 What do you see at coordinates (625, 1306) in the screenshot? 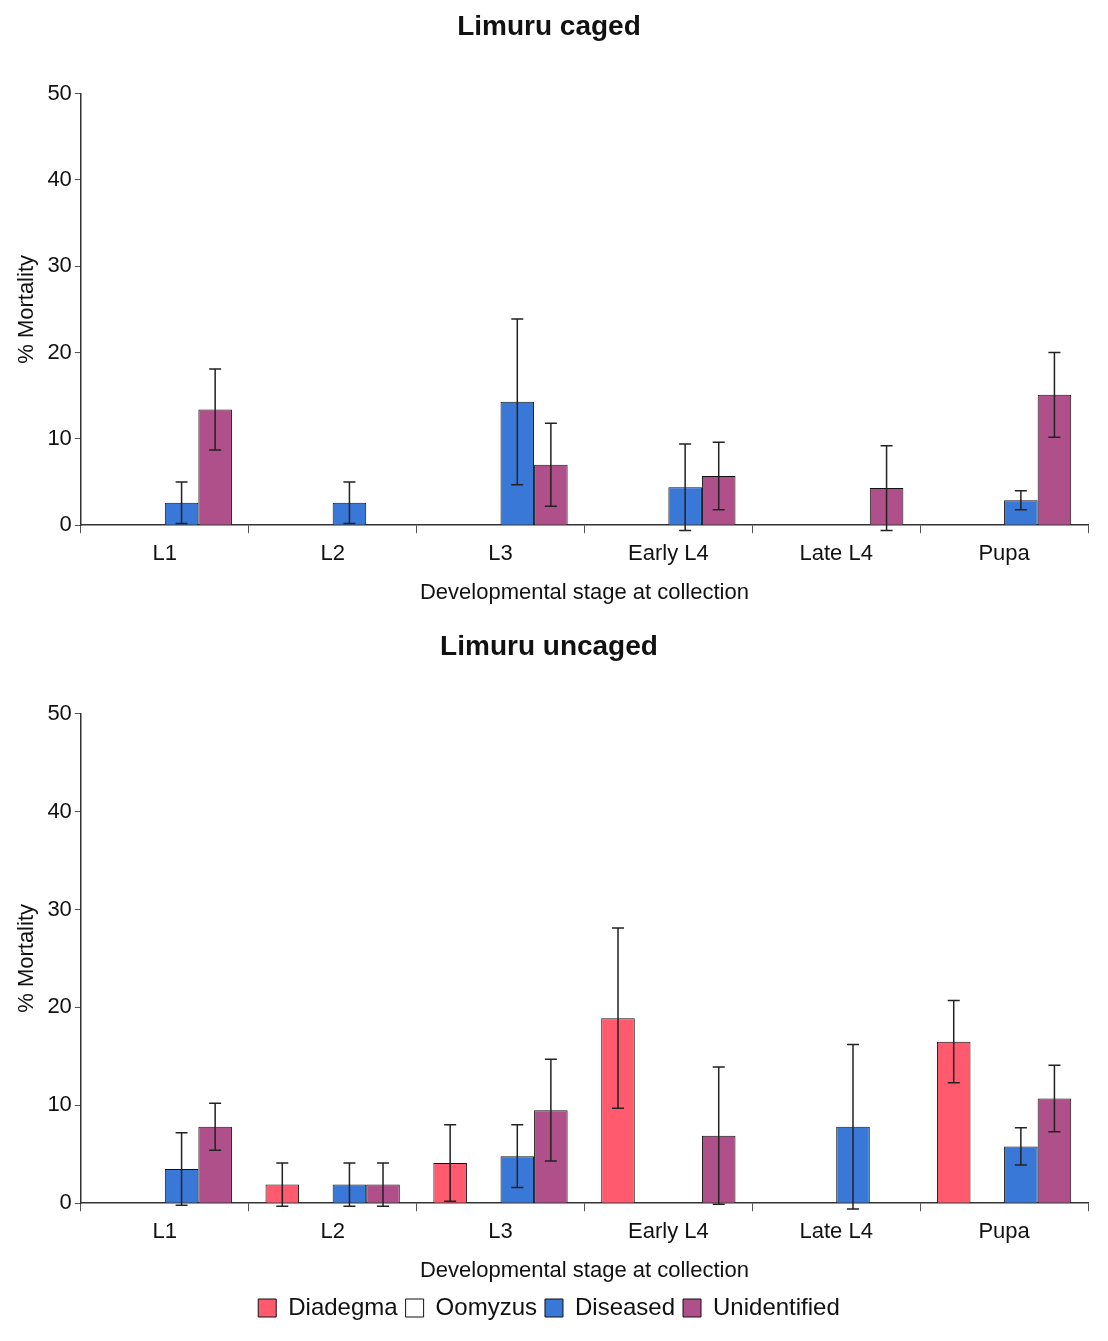
I see `legend-label: Diseased` at bounding box center [625, 1306].